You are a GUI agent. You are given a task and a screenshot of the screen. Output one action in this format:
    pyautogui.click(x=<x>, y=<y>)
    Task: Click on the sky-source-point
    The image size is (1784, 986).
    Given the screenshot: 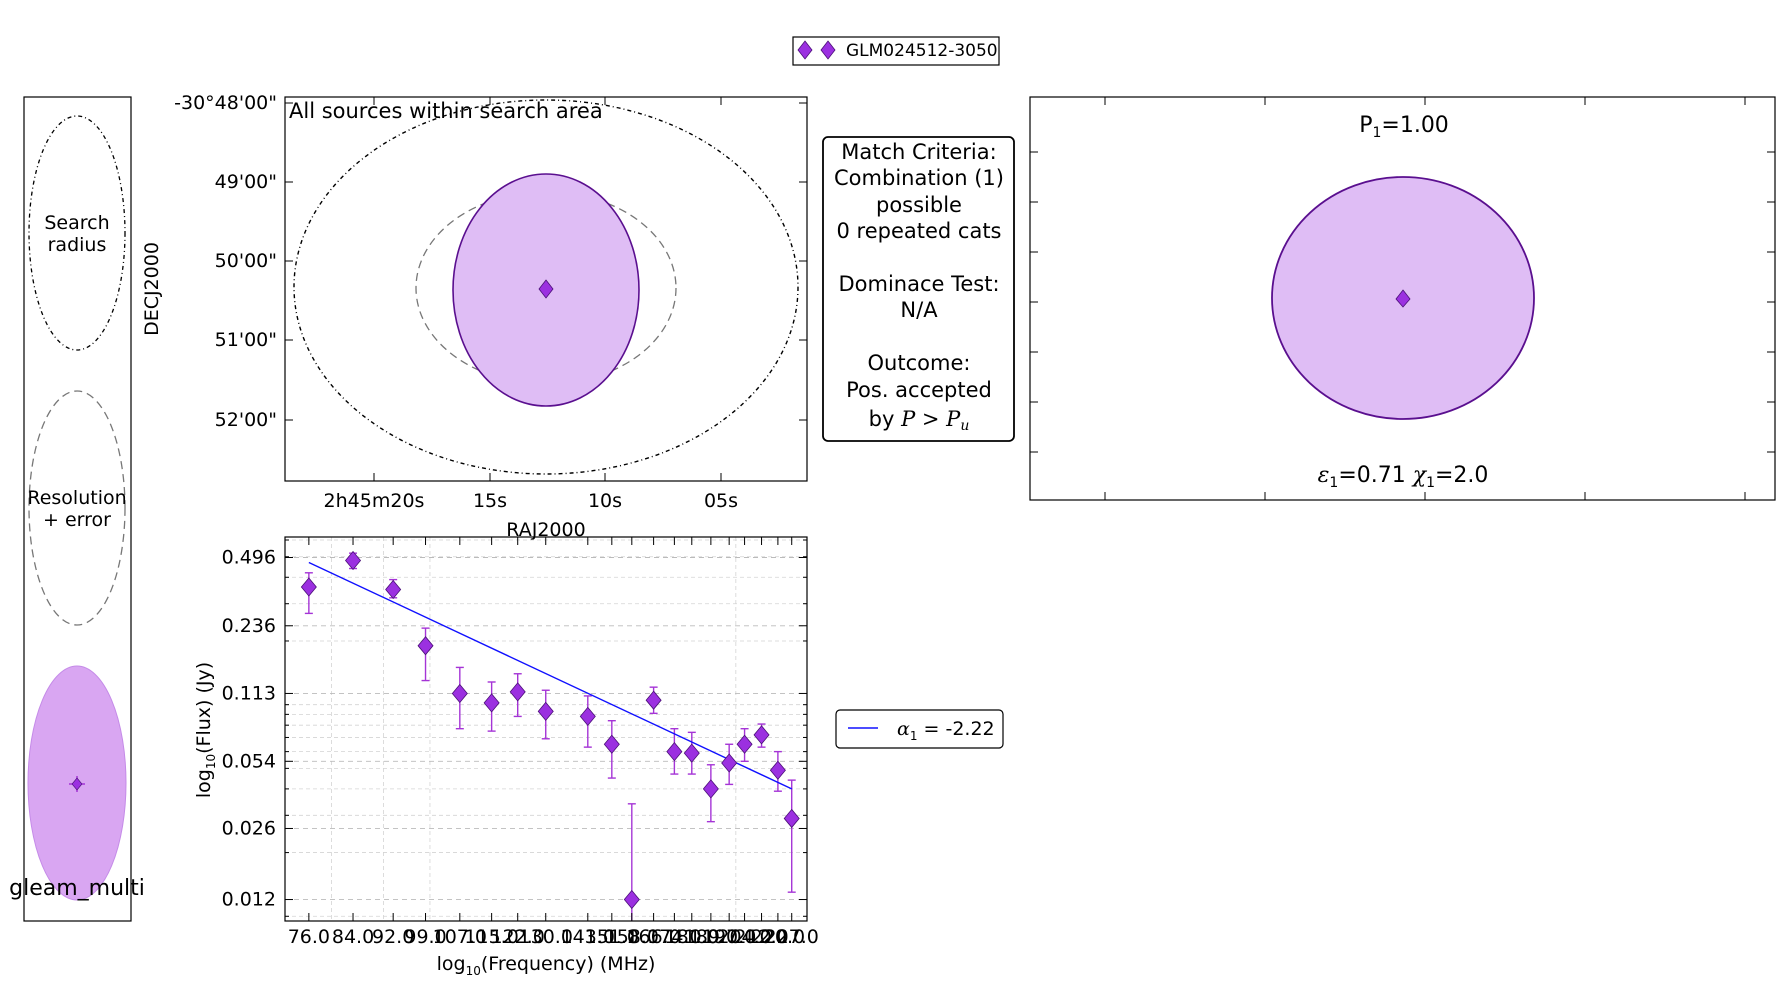 What is the action you would take?
    pyautogui.click(x=546, y=289)
    